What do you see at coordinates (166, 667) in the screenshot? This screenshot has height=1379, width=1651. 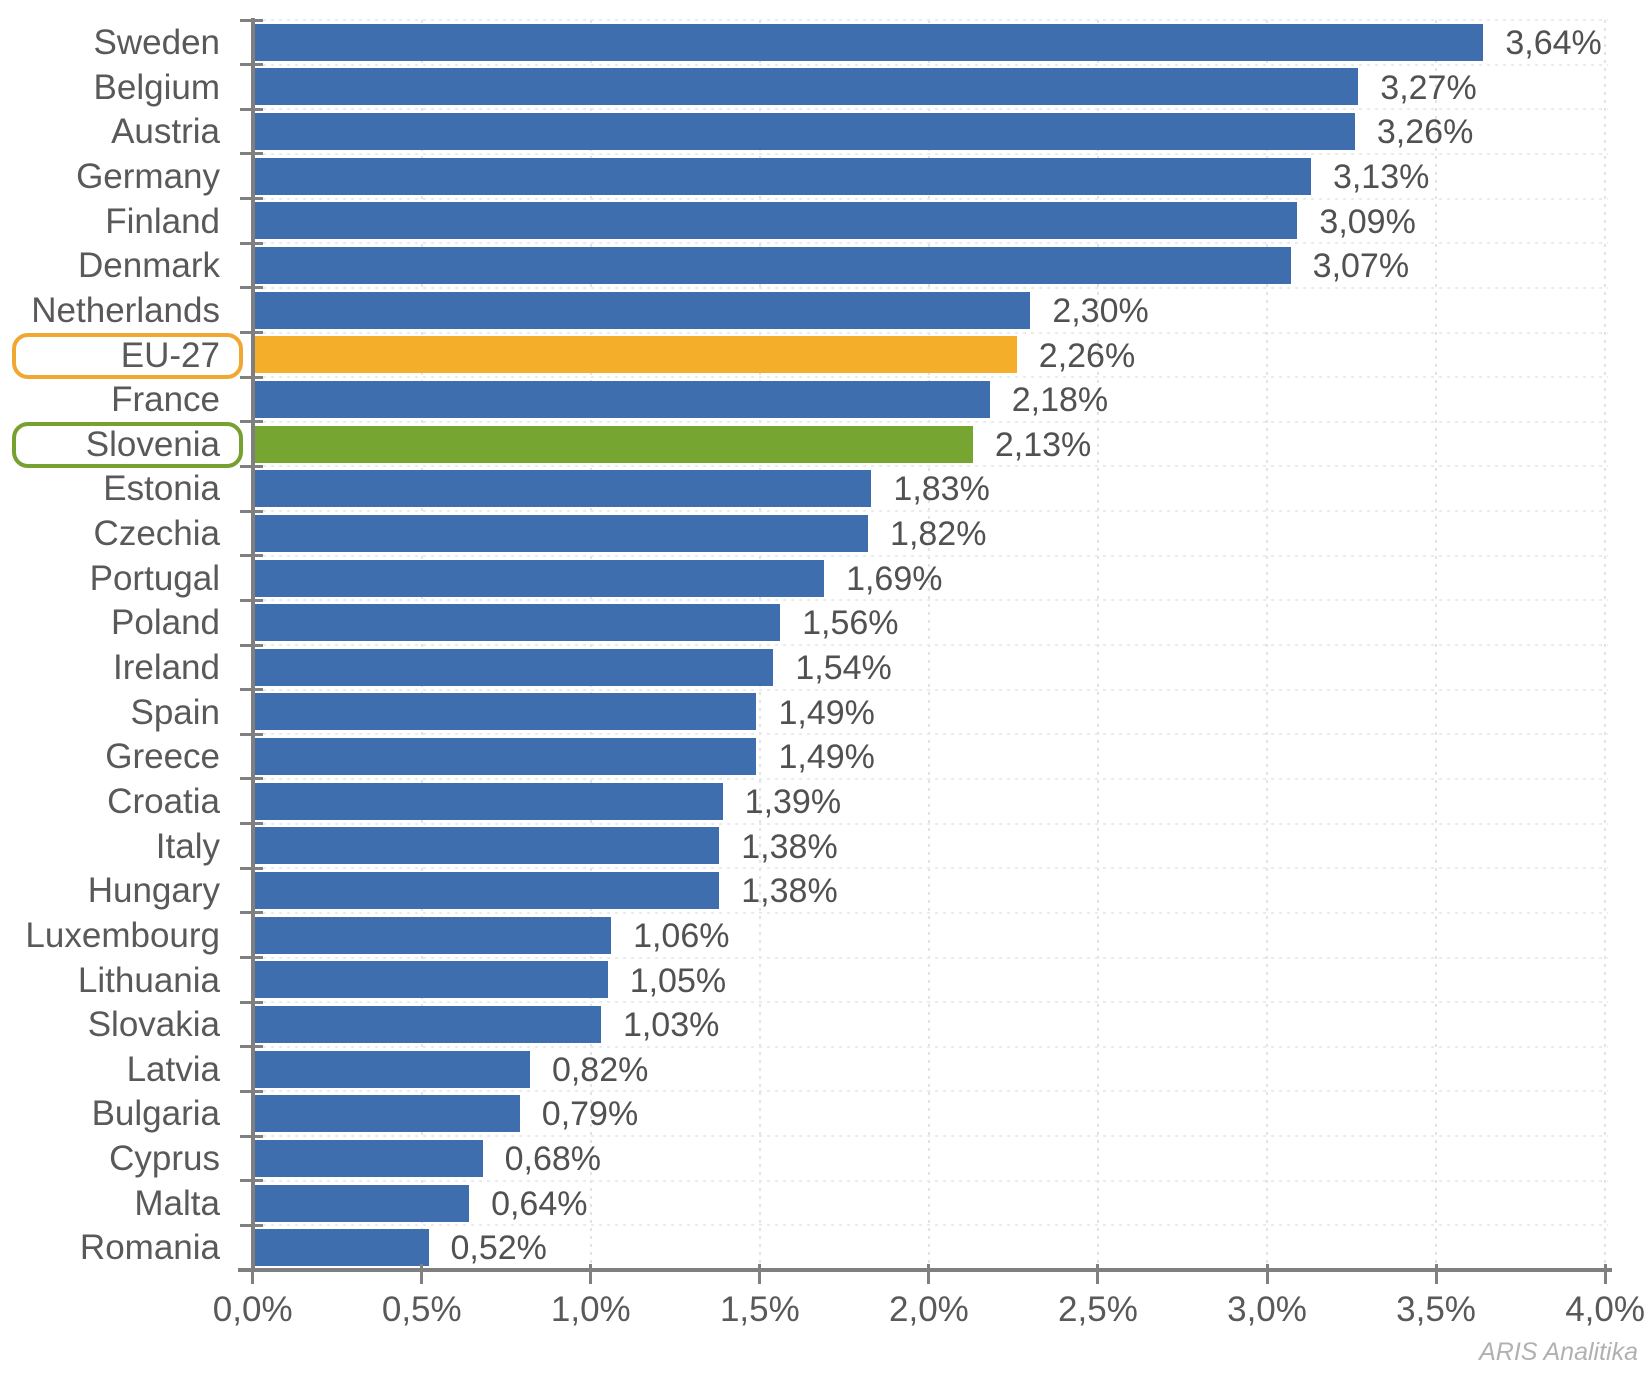 I see `category-label: Ireland` at bounding box center [166, 667].